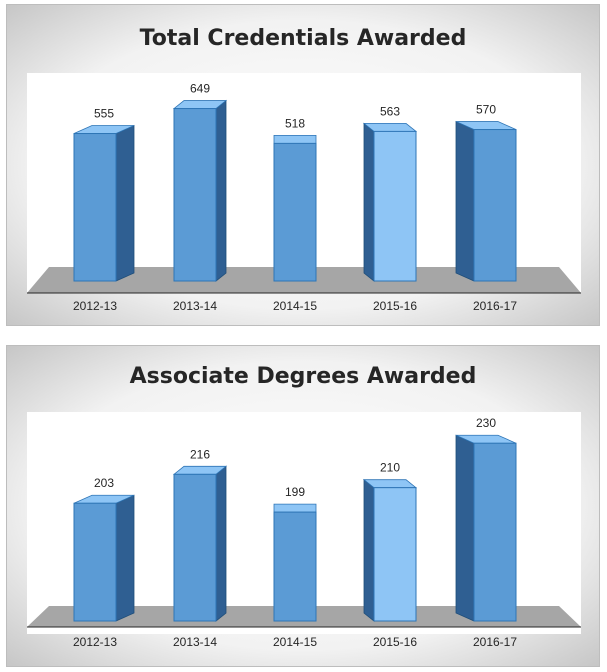 Image resolution: width=607 pixels, height=672 pixels. What do you see at coordinates (104, 483) in the screenshot?
I see `data-label: 203` at bounding box center [104, 483].